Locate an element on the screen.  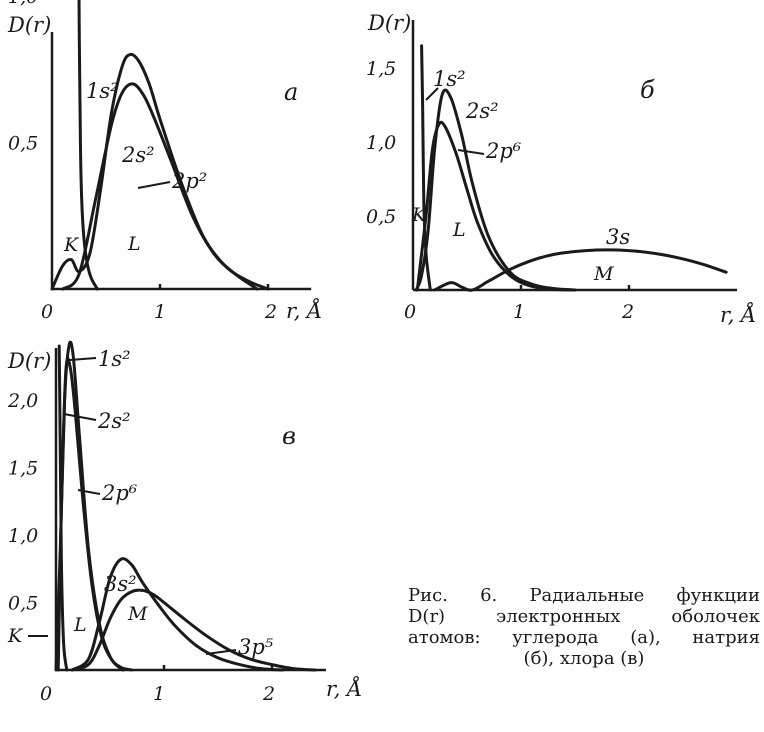
panel-letter: а is located at coordinates (291, 92).